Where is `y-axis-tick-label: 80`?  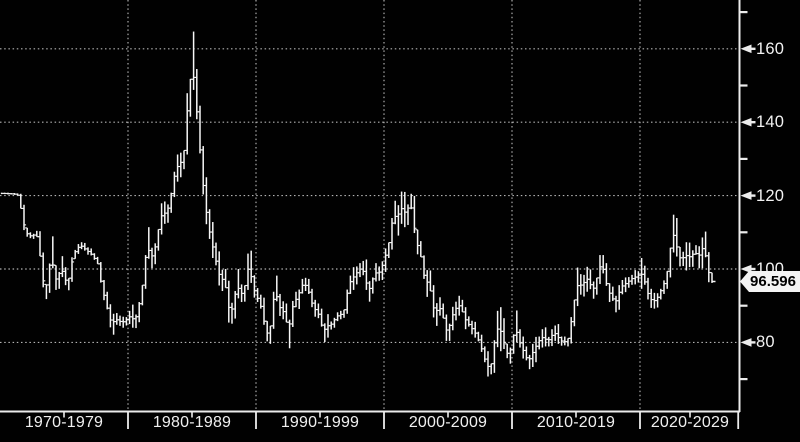
y-axis-tick-label: 80 is located at coordinates (765, 342).